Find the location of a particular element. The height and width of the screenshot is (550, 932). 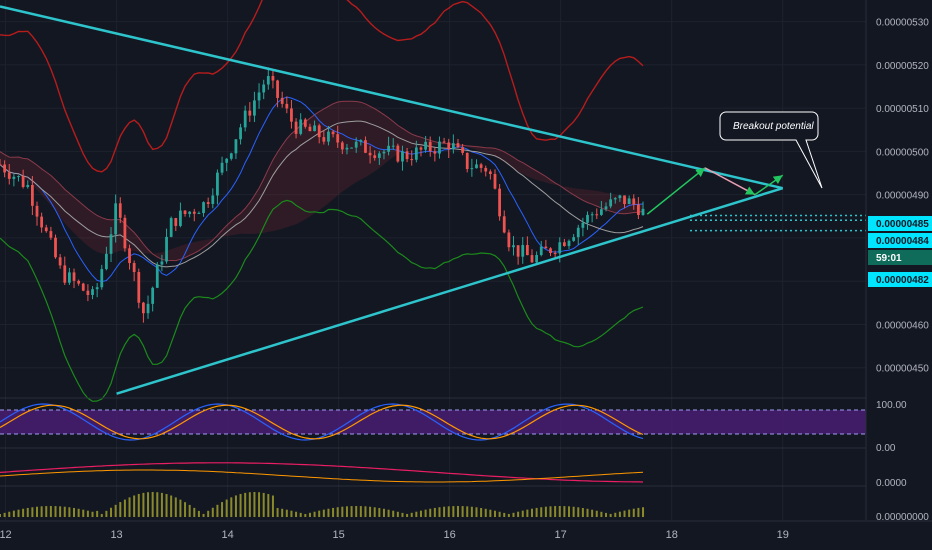

price-tick-label: 0.00000450 is located at coordinates (902, 369).